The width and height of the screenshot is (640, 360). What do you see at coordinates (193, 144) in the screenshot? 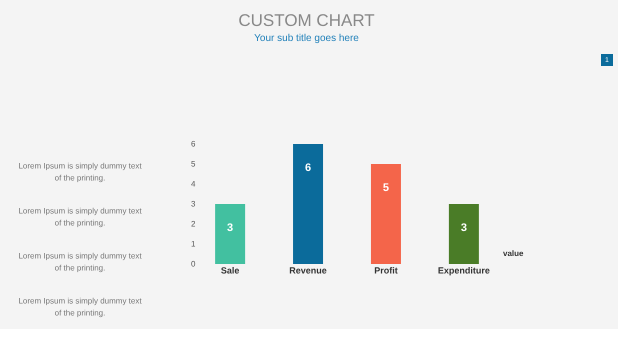
I see `y-tick-label: 6` at bounding box center [193, 144].